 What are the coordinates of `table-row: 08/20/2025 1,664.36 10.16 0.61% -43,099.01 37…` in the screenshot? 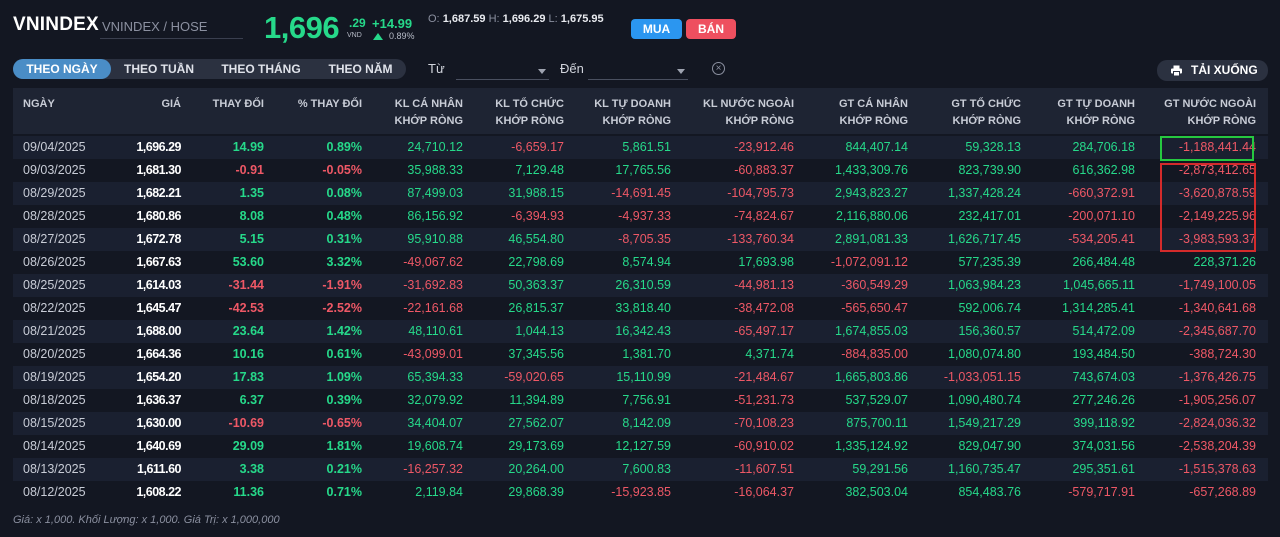 It's located at (640, 354).